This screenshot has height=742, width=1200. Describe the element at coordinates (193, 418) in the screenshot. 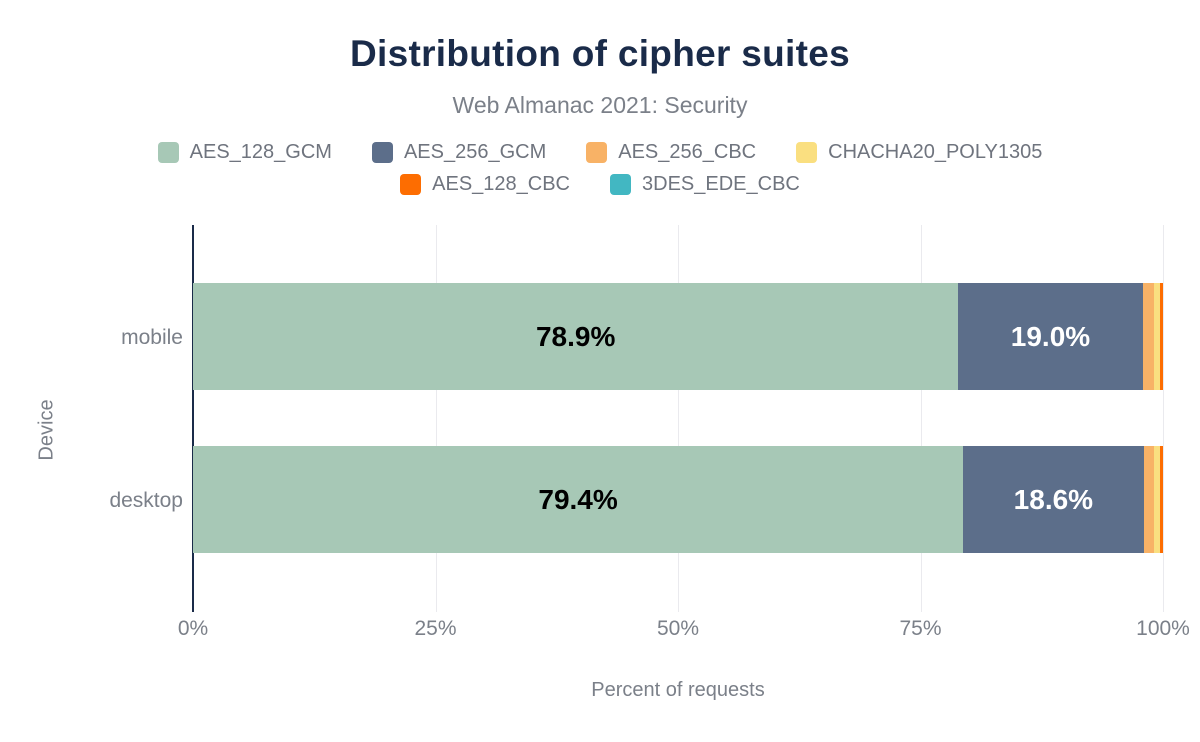

I see `y-axis-line` at that location.